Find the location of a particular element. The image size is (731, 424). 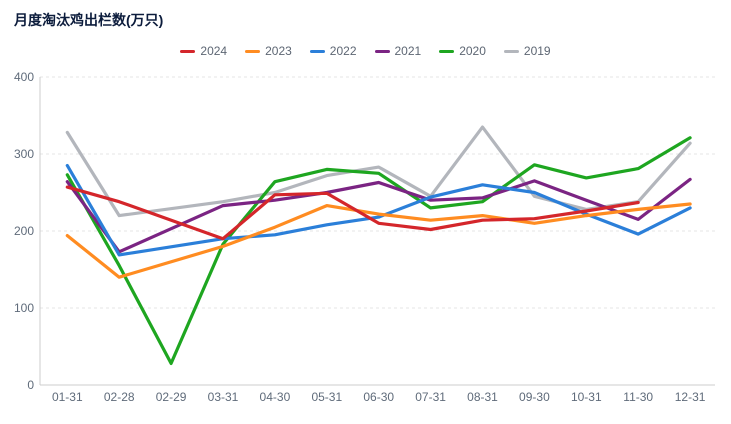

legend-item-2022: 2022 is located at coordinates (333, 51).